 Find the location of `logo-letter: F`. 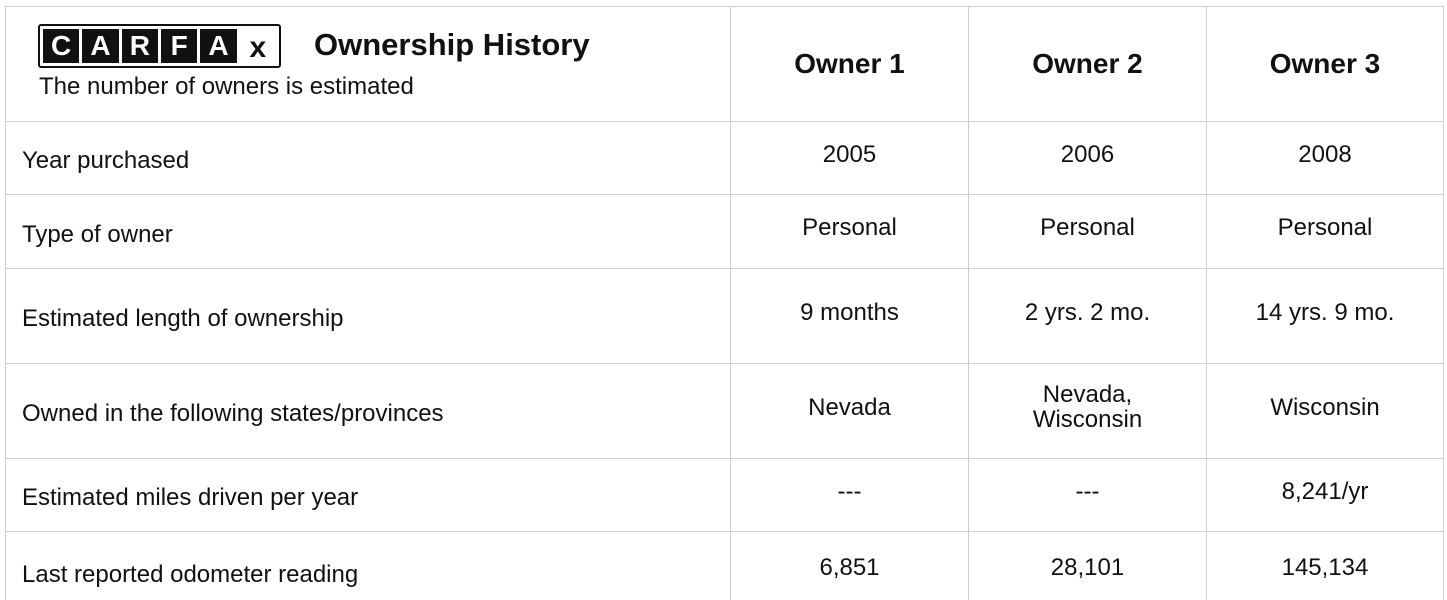

logo-letter: F is located at coordinates (179, 46).